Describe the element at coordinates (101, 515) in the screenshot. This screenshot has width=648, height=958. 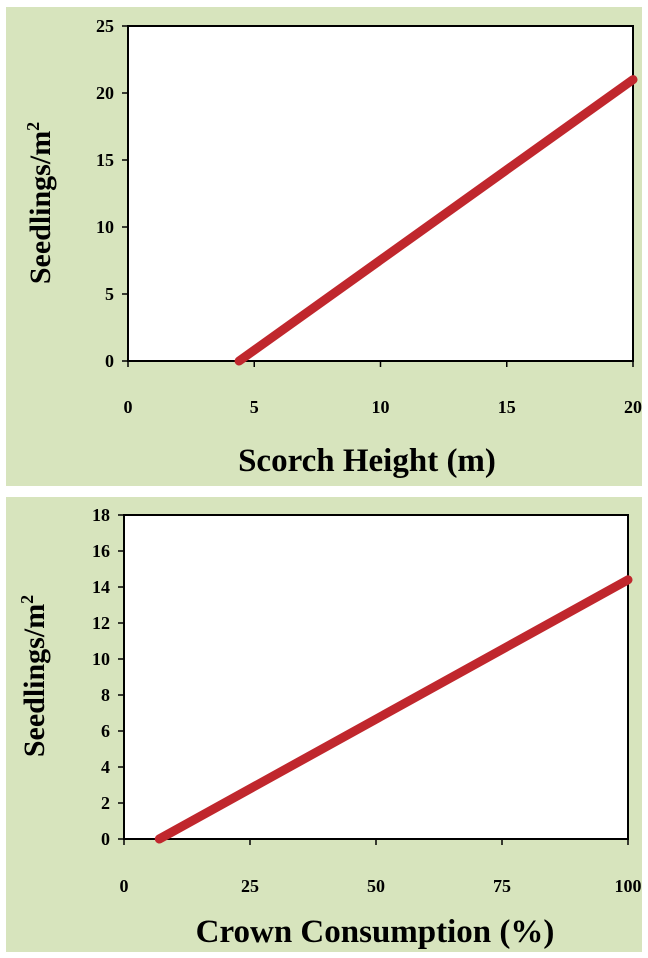
I see `y-tick-label: 18` at that location.